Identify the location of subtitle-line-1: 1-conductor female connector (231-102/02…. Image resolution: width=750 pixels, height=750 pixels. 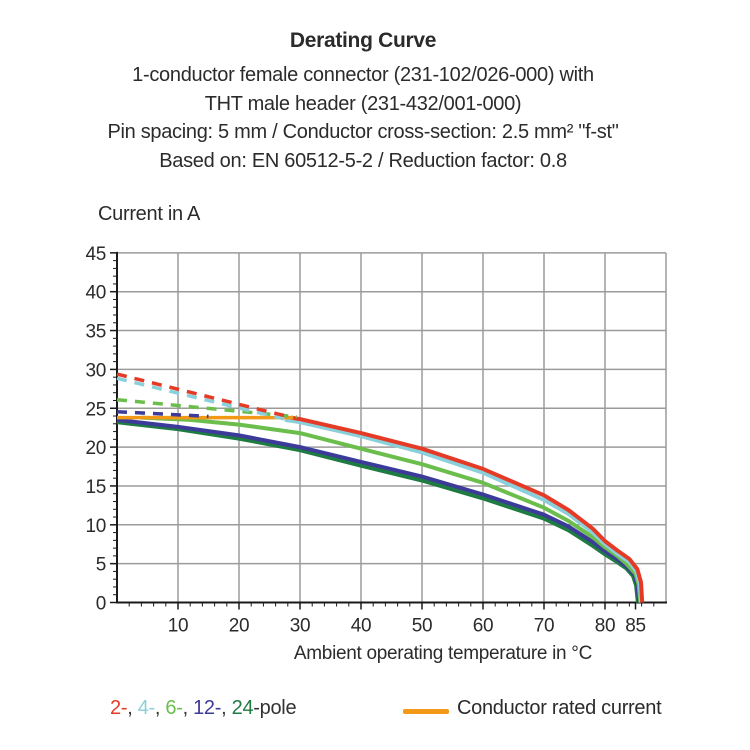
(363, 75).